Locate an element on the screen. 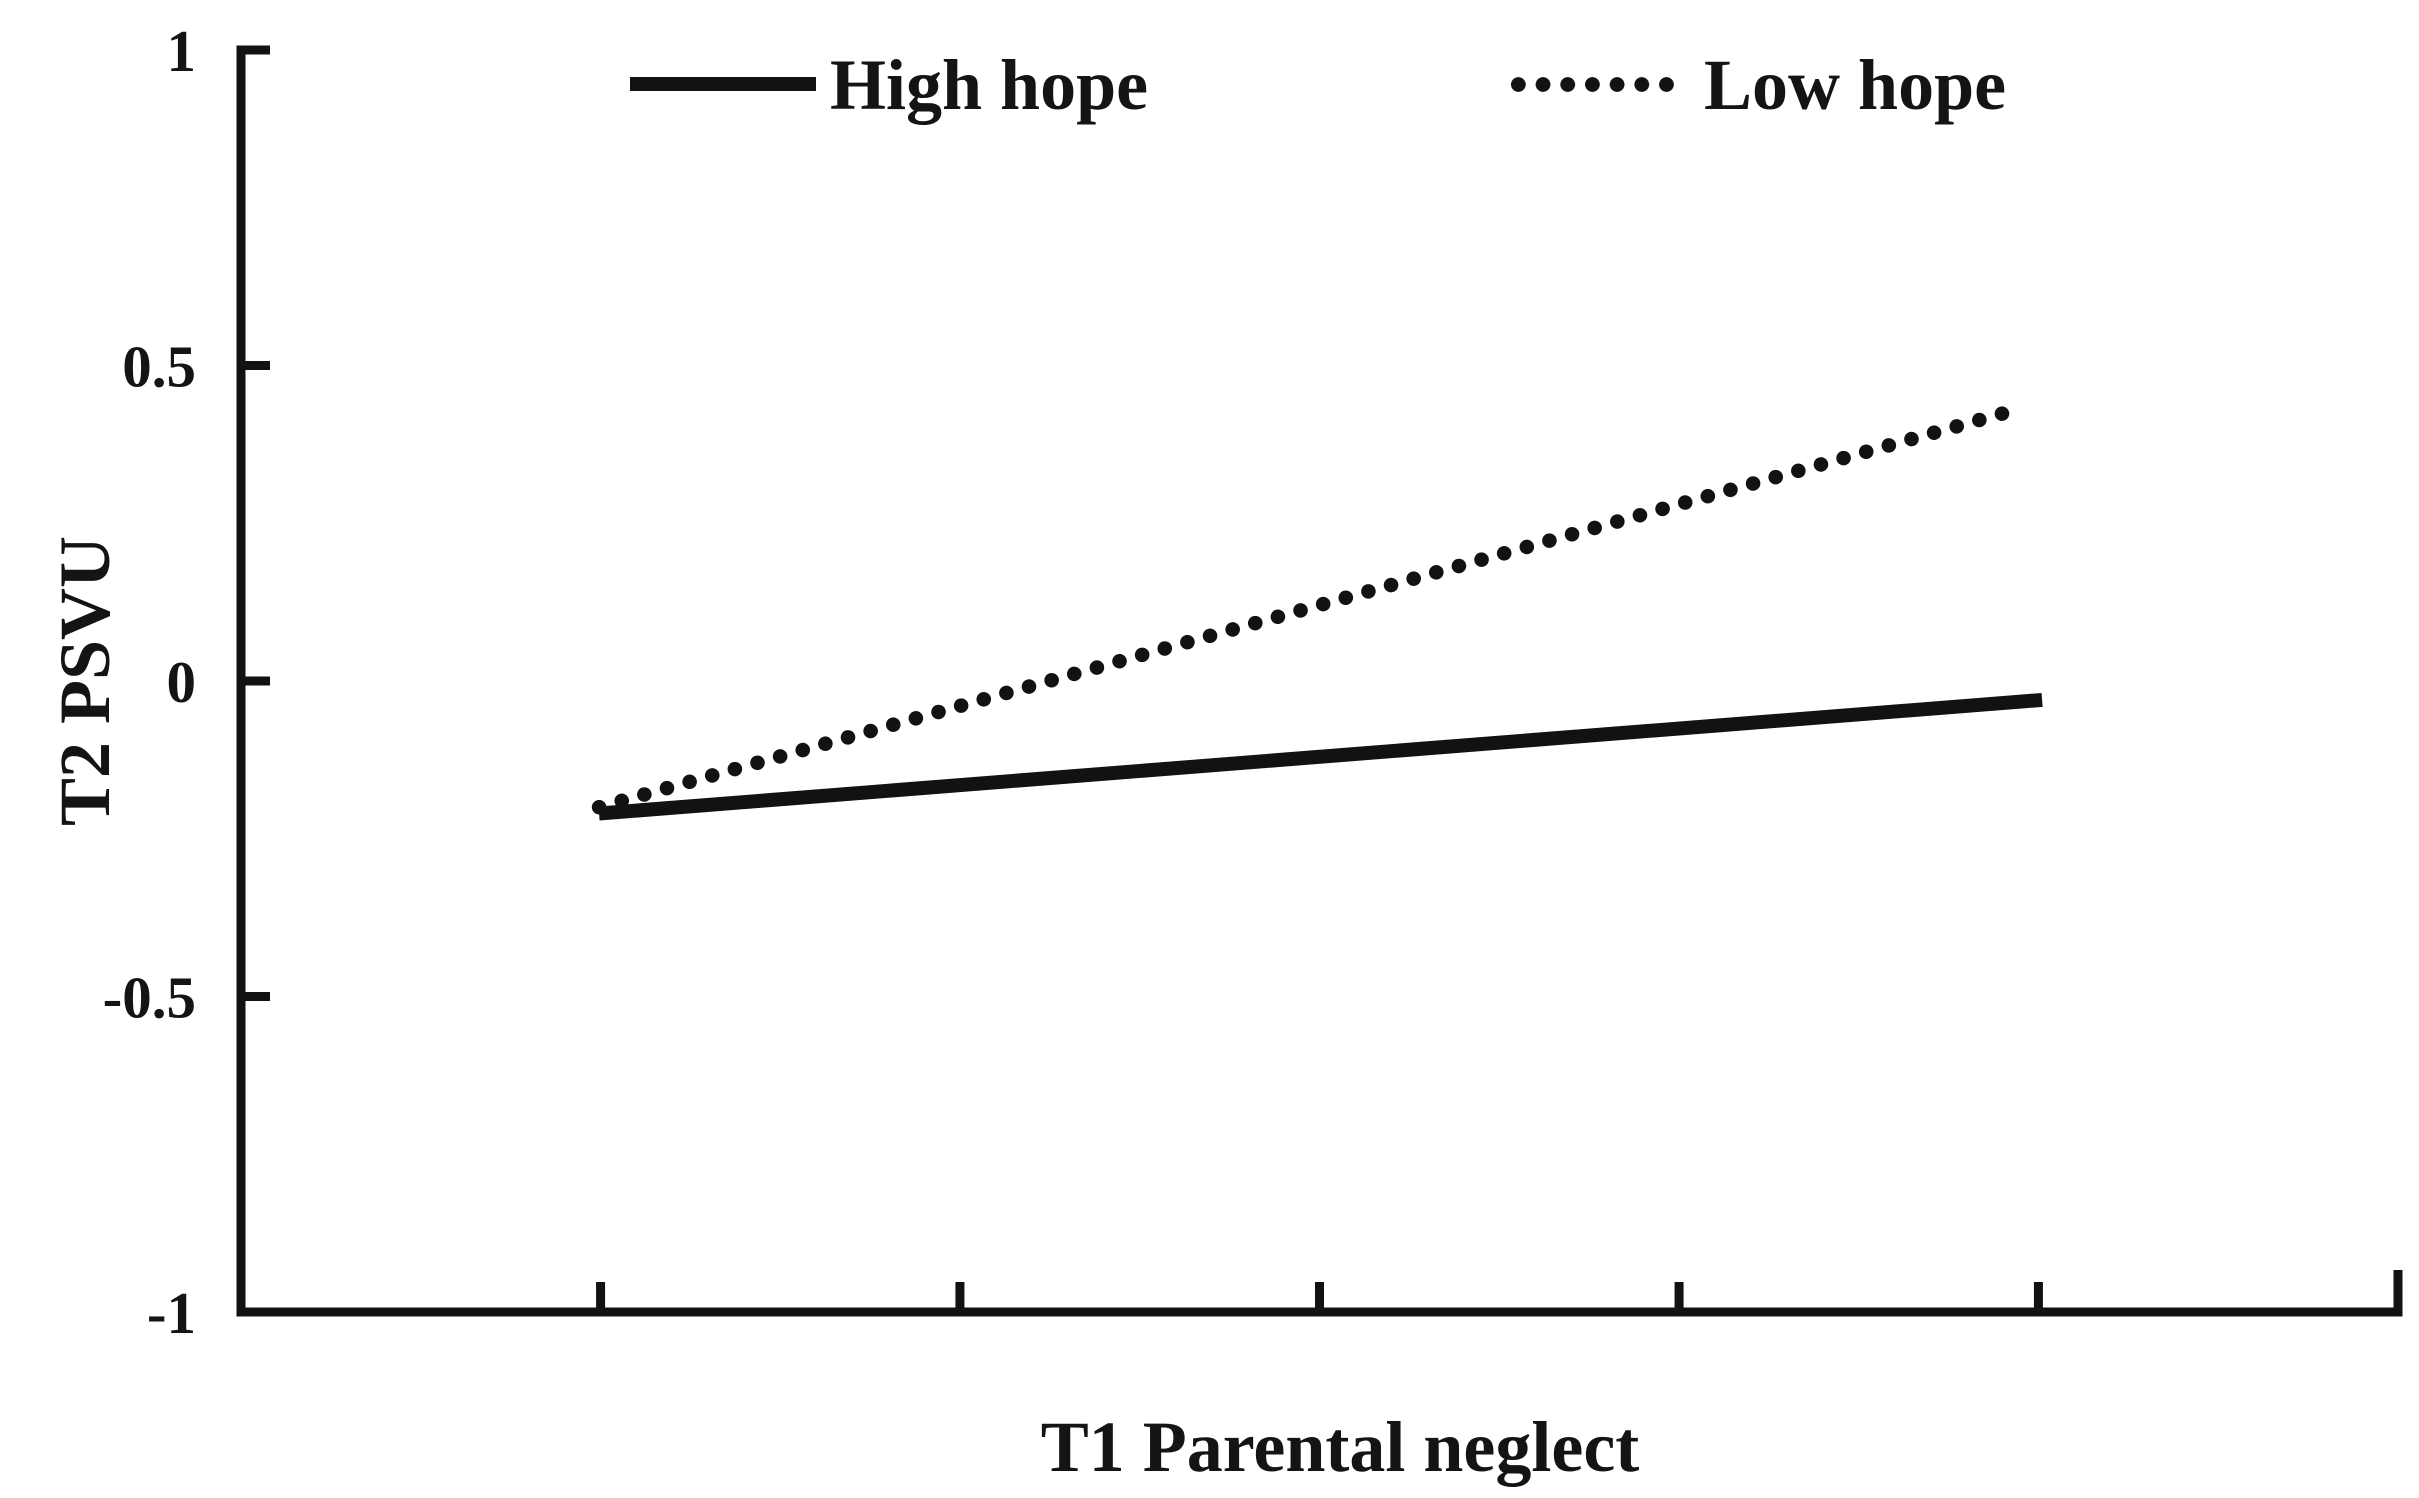  y-axis-title: T2 PSVU is located at coordinates (85, 681).